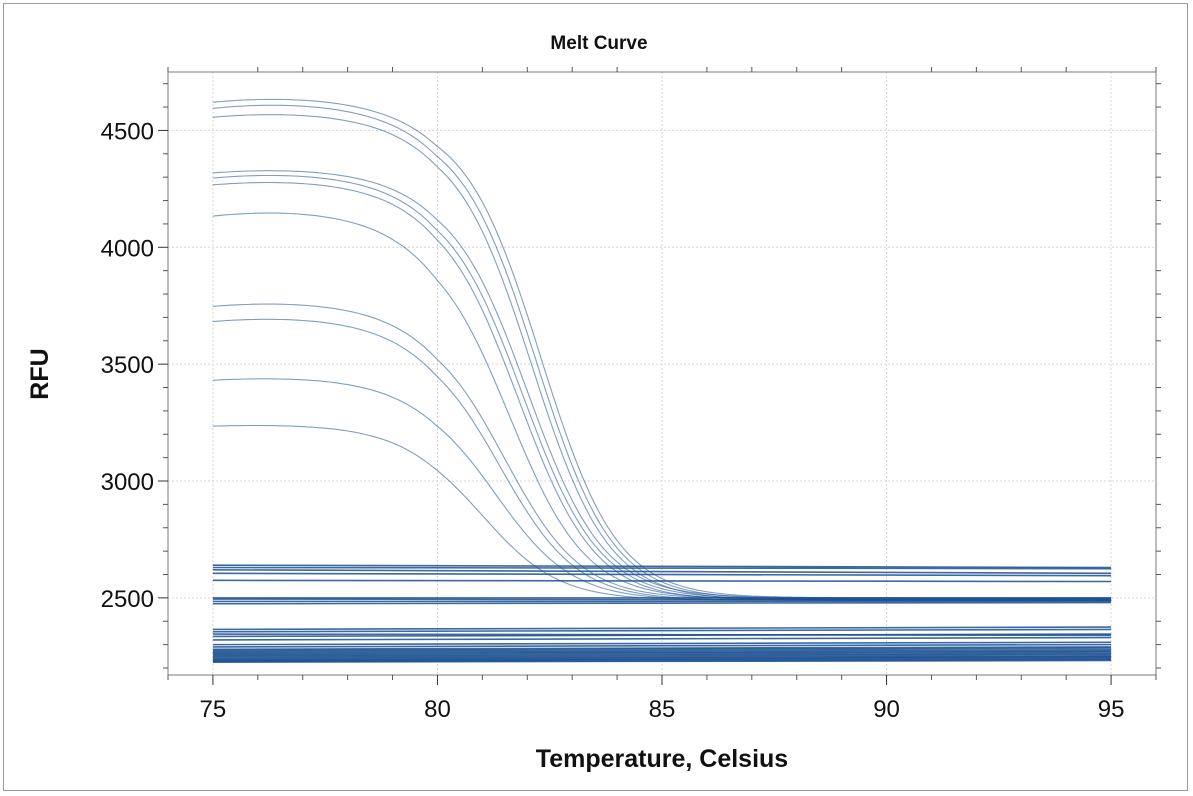  I want to click on x-axis-label: Temperature, Celsius, so click(662, 759).